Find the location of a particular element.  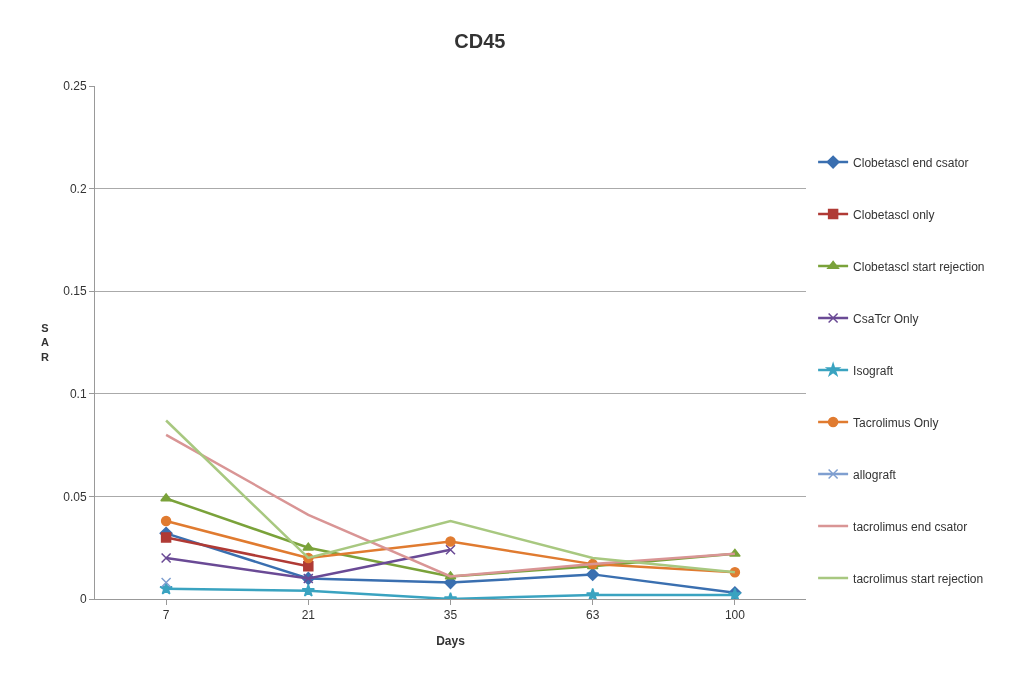

chart-title: CD45 is located at coordinates (480, 40).